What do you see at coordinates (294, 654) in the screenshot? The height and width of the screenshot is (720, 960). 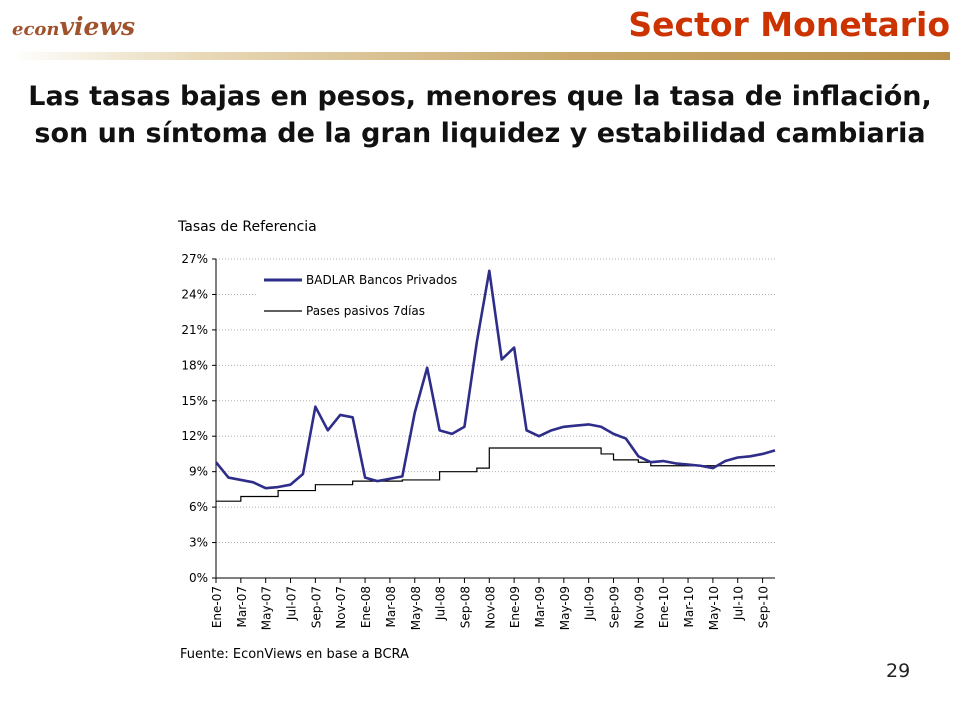 I see `source-note: Fuente: EconViews en base a BCRA` at bounding box center [294, 654].